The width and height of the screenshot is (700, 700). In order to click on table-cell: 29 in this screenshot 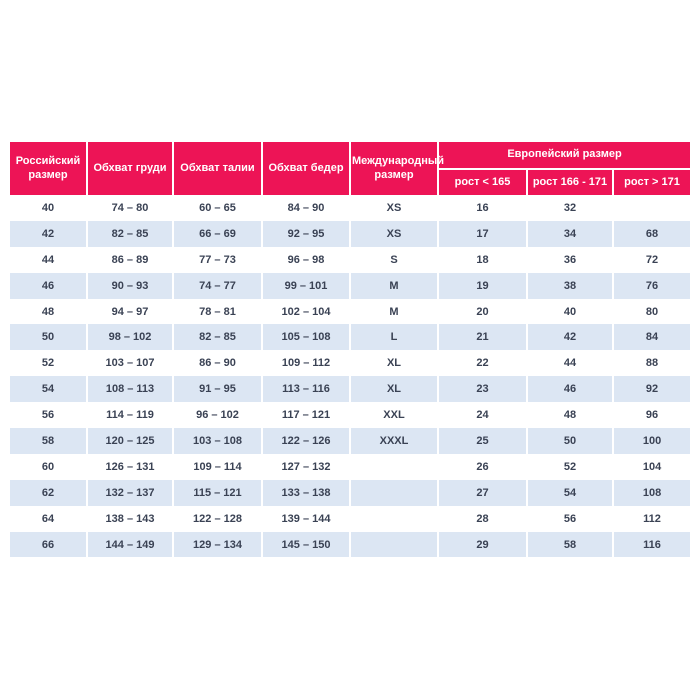, I will do `click(483, 544)`.